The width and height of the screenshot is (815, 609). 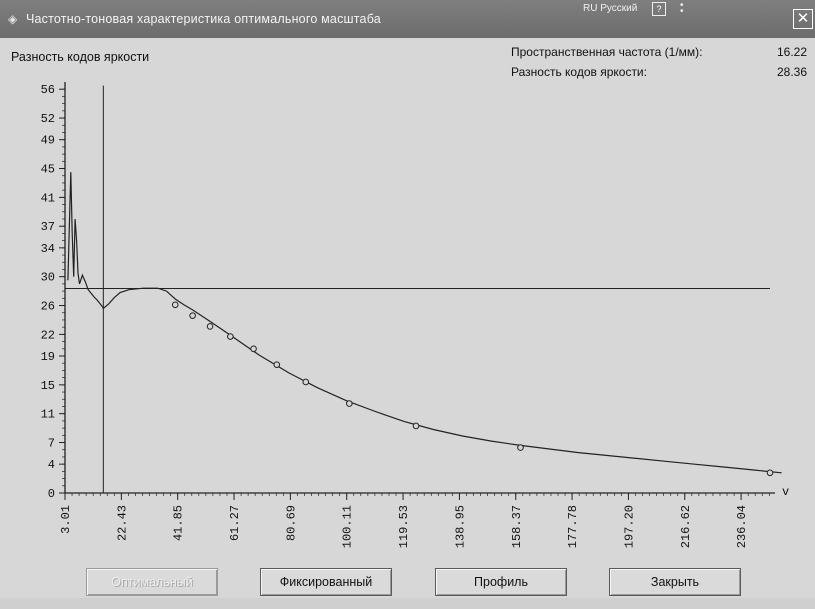 What do you see at coordinates (742, 526) in the screenshot?
I see `x-tick-label: 236.04` at bounding box center [742, 526].